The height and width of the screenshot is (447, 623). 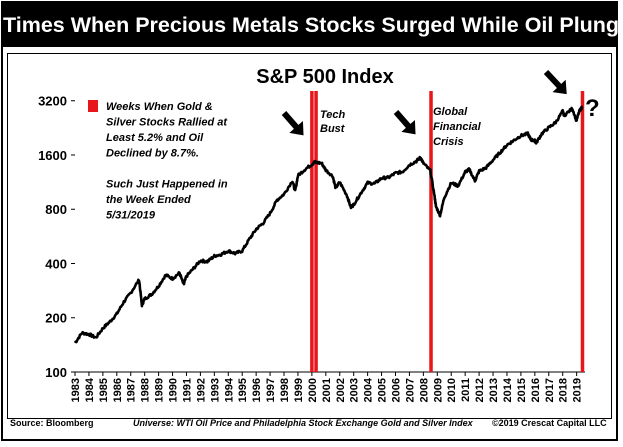 What do you see at coordinates (148, 200) in the screenshot?
I see `legend-text: the Week Ended` at bounding box center [148, 200].